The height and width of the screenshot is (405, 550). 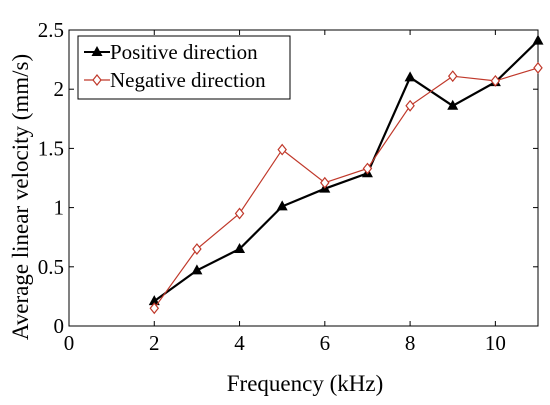 I want to click on y-tick-label: 0, so click(x=59, y=326).